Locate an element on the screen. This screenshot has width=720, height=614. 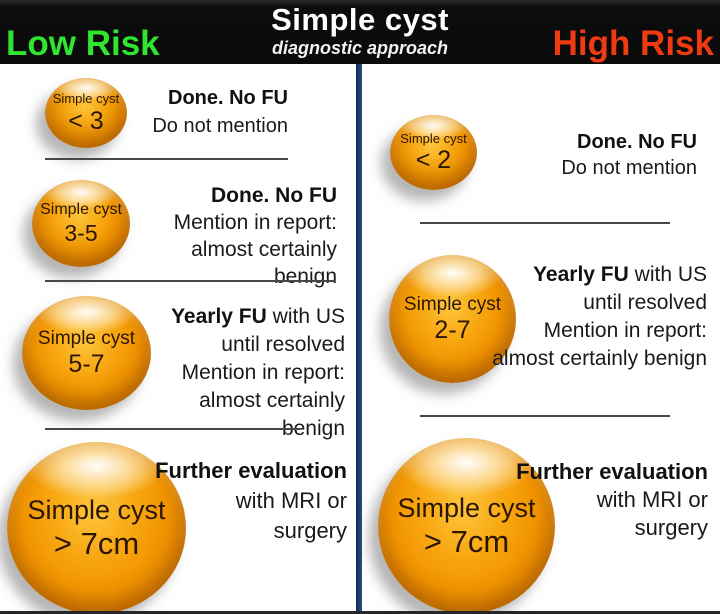
page-title: Simple cyst is located at coordinates (360, 19).